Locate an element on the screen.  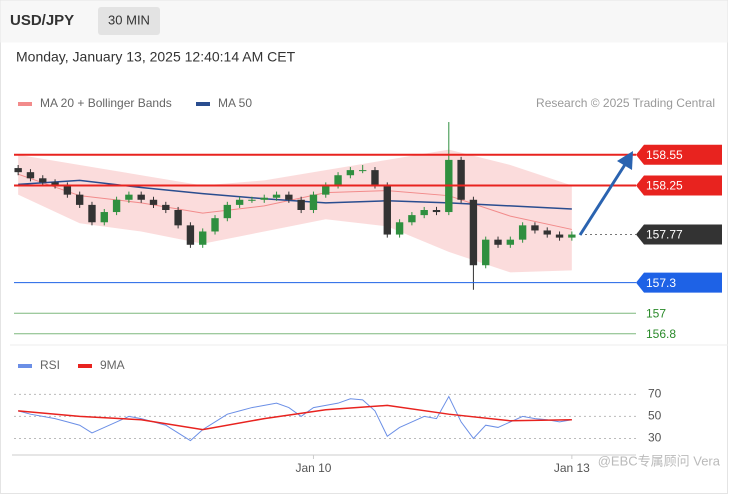
x-tick-label: Jan 13 is located at coordinates (572, 468).